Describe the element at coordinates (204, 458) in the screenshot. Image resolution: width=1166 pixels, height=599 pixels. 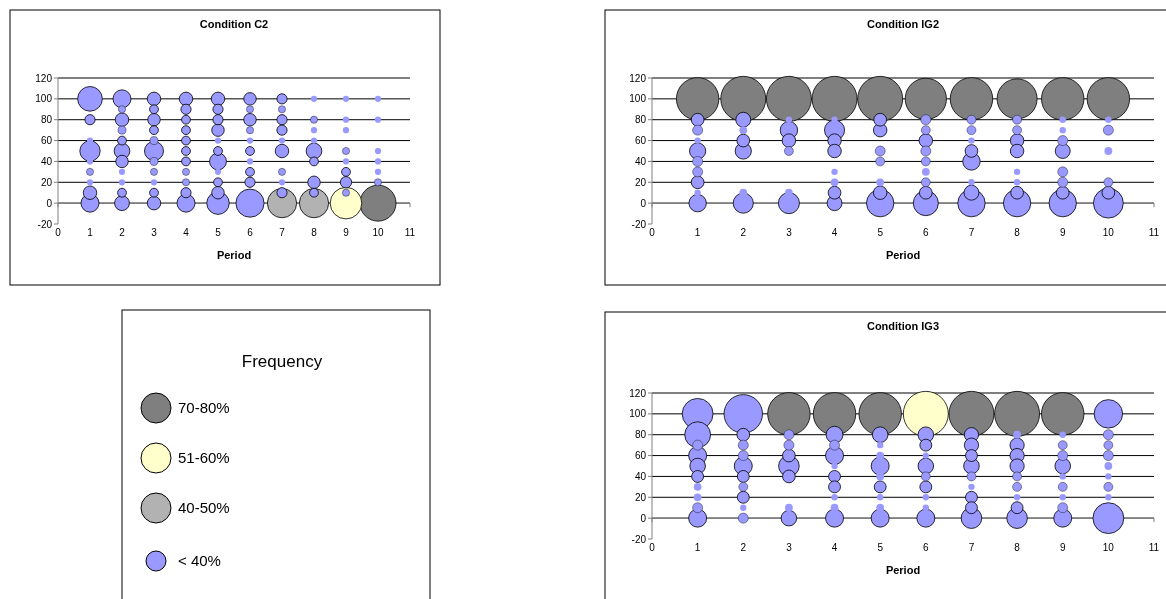
I see `category-label: 51-60%` at that location.